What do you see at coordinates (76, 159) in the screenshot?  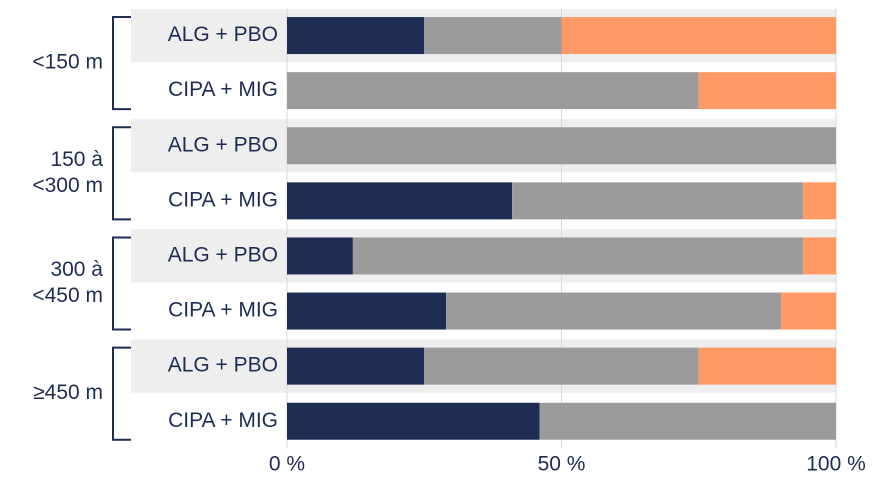 I see `group-label: 150 à` at bounding box center [76, 159].